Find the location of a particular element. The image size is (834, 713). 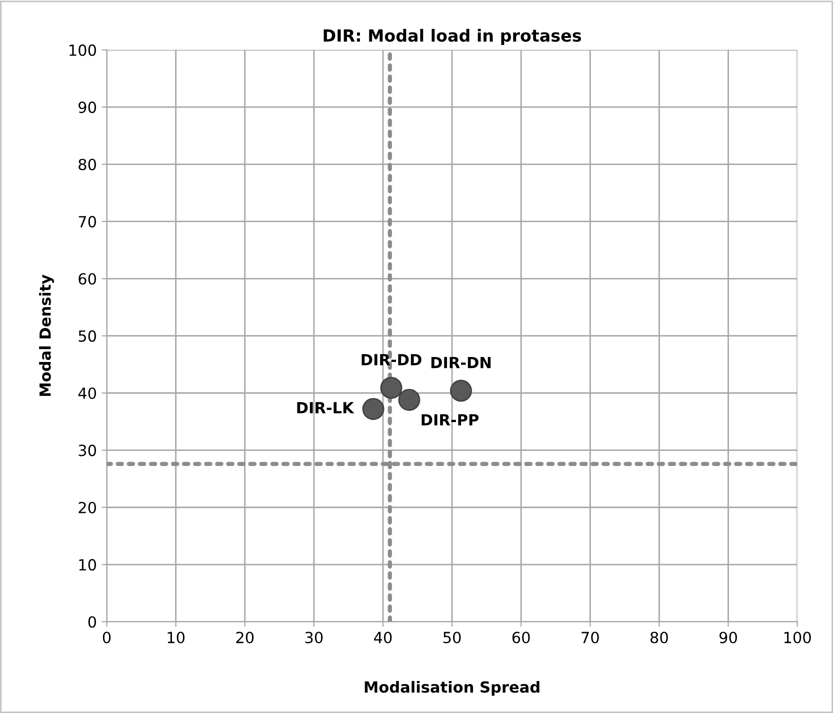

y-tick-label: 100 is located at coordinates (83, 50).